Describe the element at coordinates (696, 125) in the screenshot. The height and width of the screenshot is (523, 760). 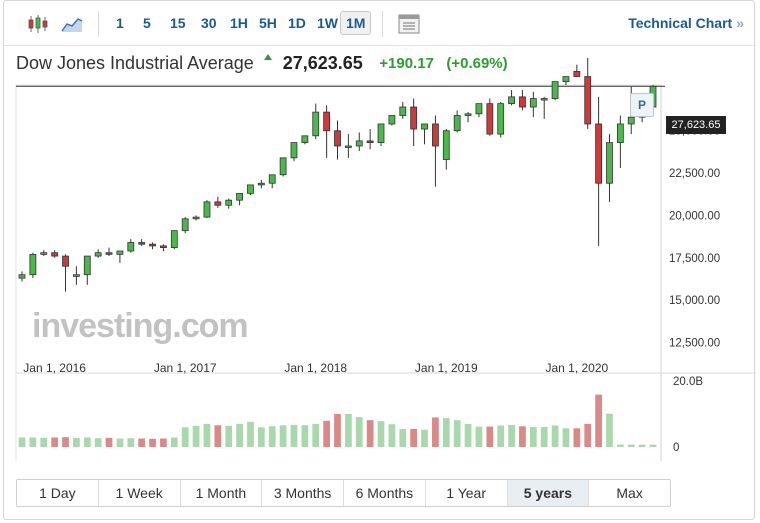
I see `last-price-tag: 27,623.65` at that location.